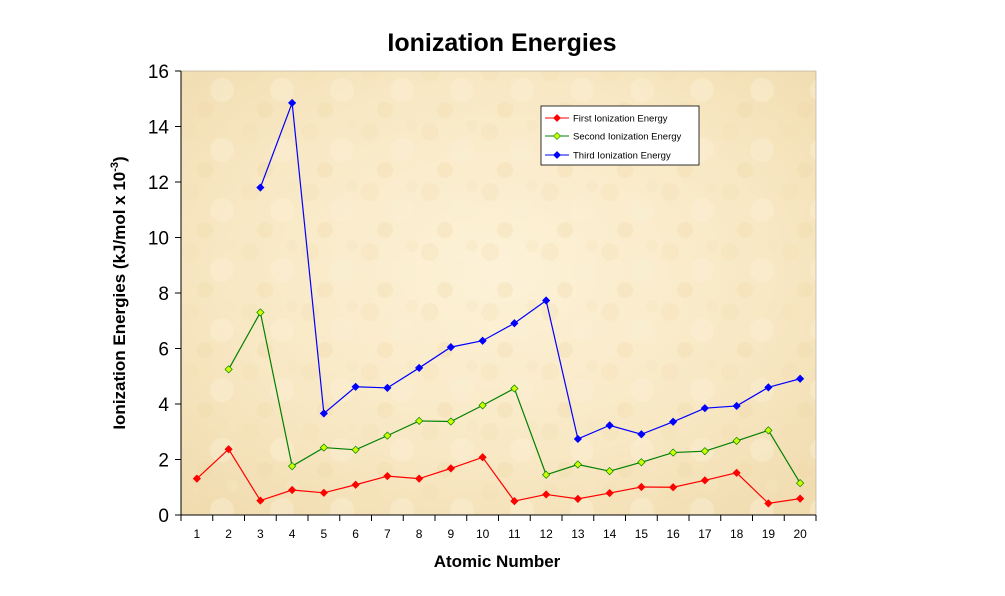  What do you see at coordinates (800, 534) in the screenshot?
I see `x-tick-label: 20` at bounding box center [800, 534].